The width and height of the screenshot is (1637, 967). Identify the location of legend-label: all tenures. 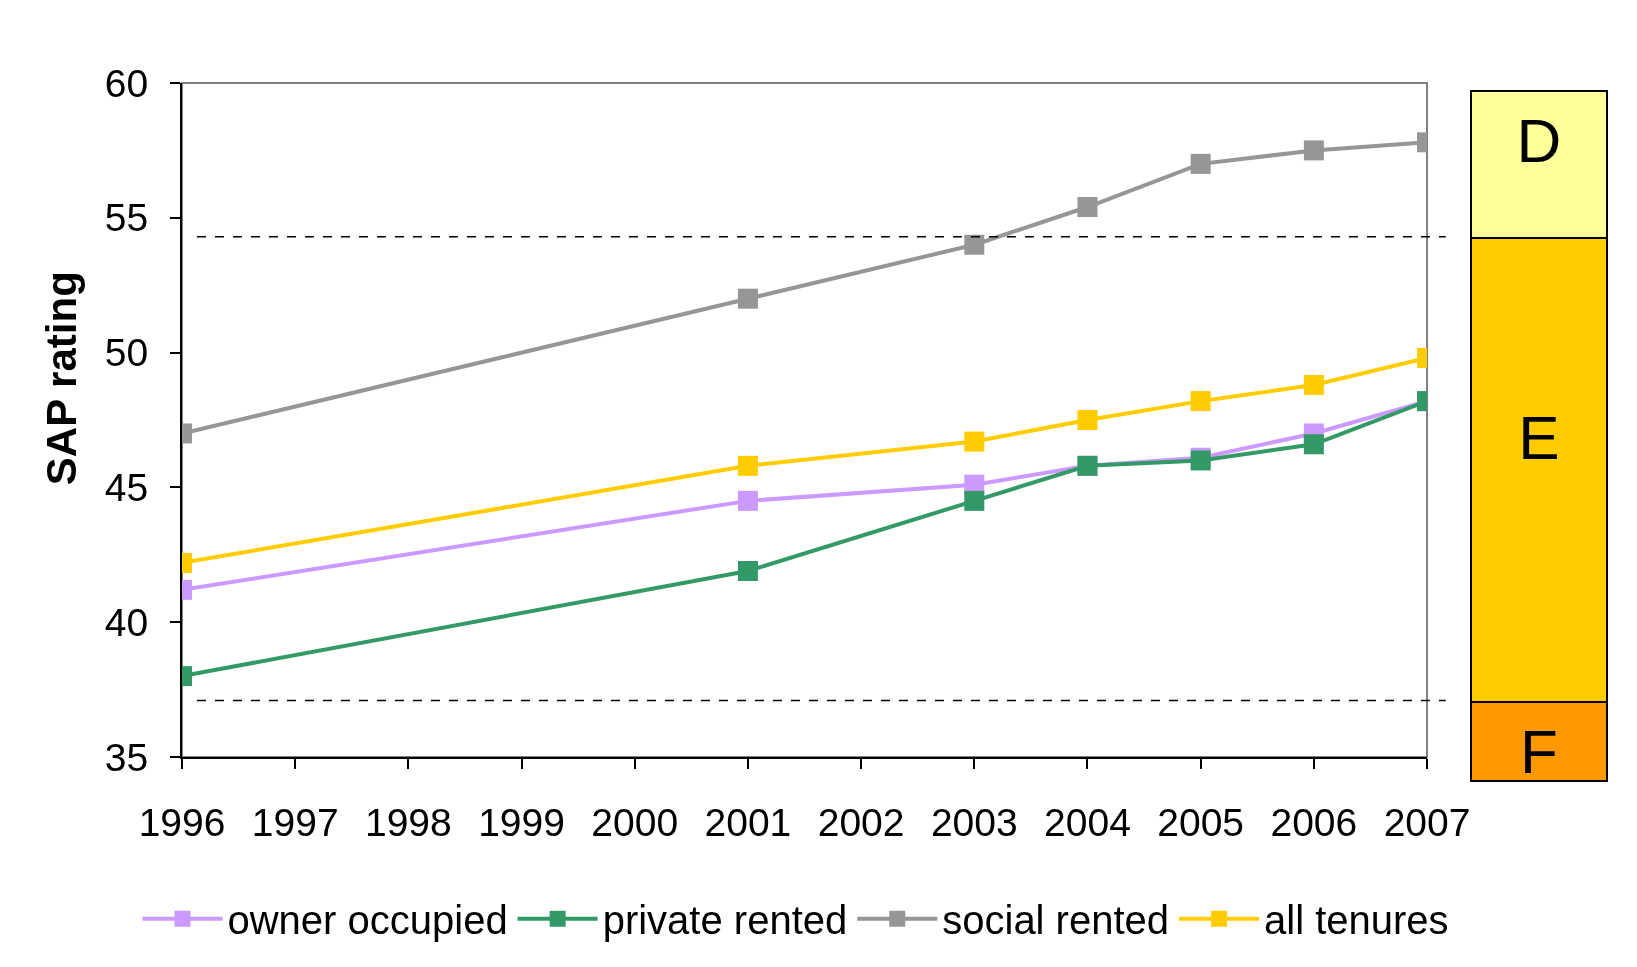
(1356, 920).